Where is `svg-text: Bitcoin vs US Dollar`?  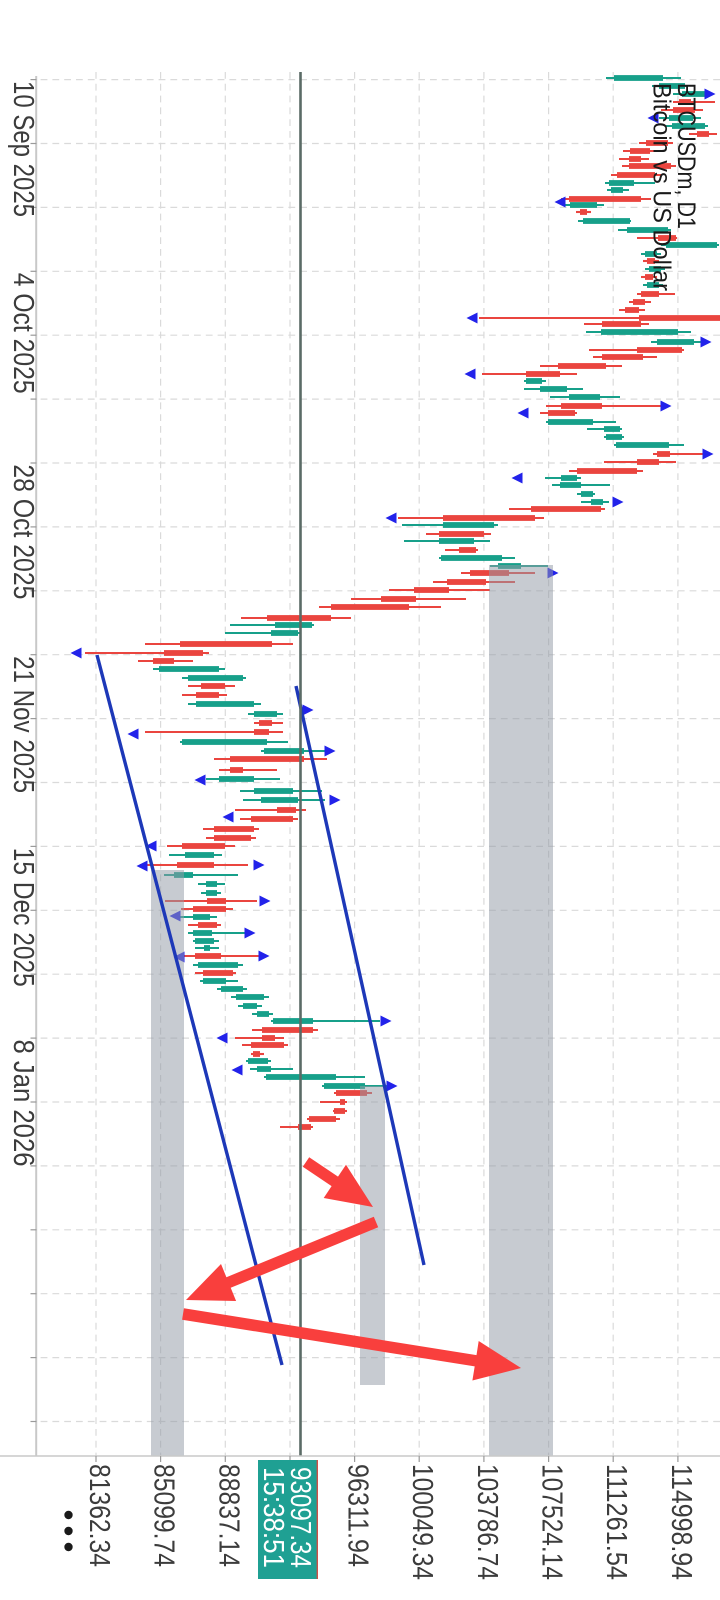
svg-text: Bitcoin vs US Dollar is located at coordinates (661, 187).